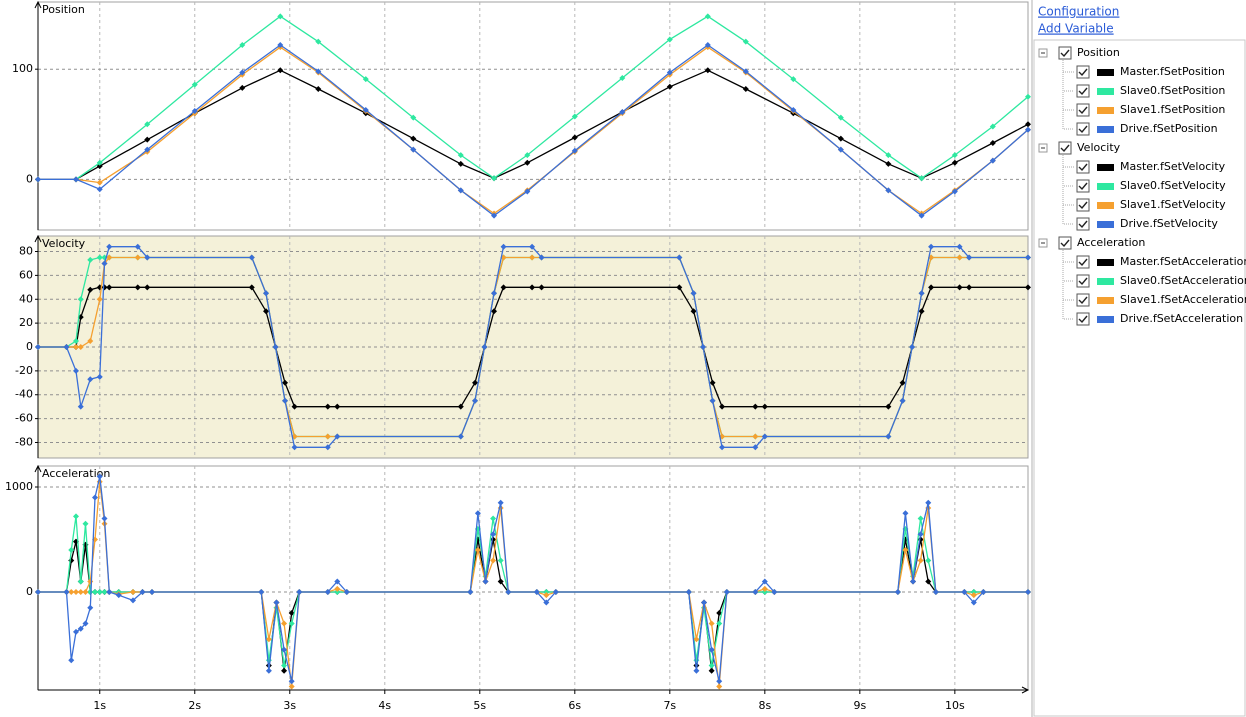  Describe the element at coordinates (64, 243) in the screenshot. I see `panel-title: Velocity` at that location.